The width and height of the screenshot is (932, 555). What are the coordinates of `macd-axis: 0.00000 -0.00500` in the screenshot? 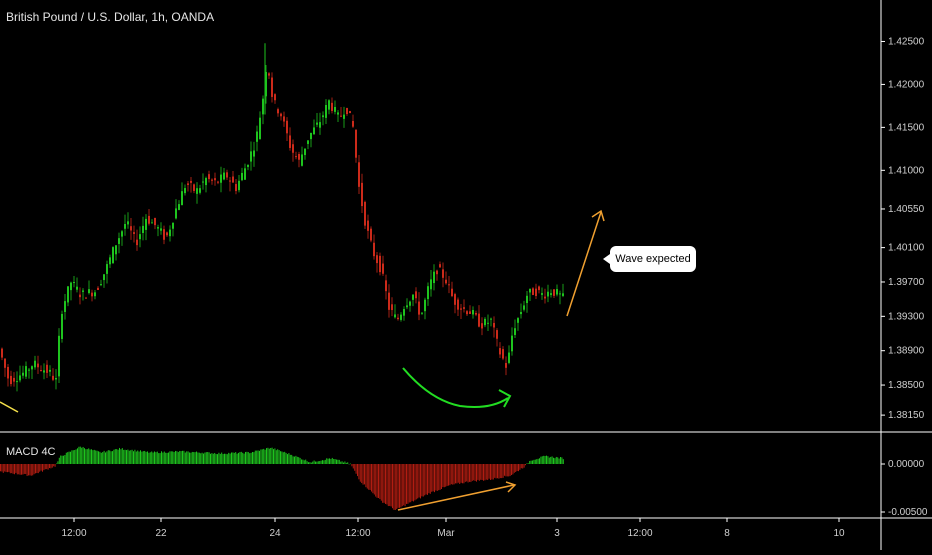 It's located at (904, 488).